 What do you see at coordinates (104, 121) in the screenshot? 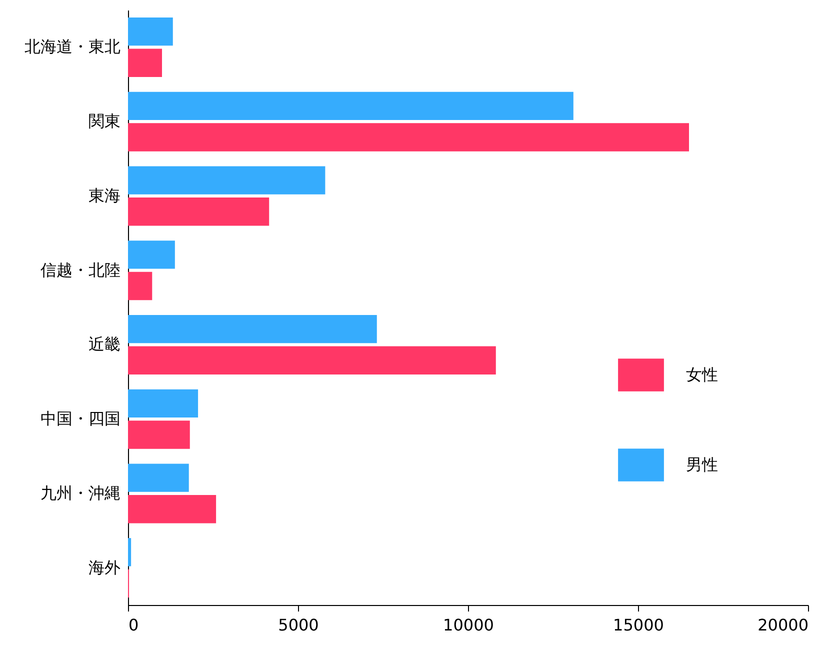
I see `y-tick-label: 関東` at bounding box center [104, 121].